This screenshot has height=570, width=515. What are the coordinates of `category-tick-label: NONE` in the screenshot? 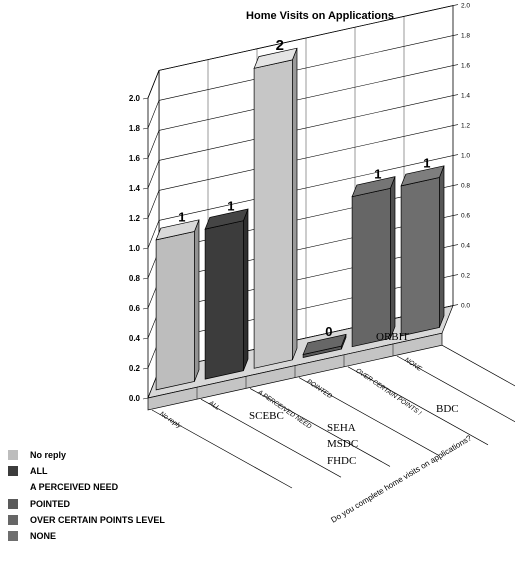 It's located at (413, 364).